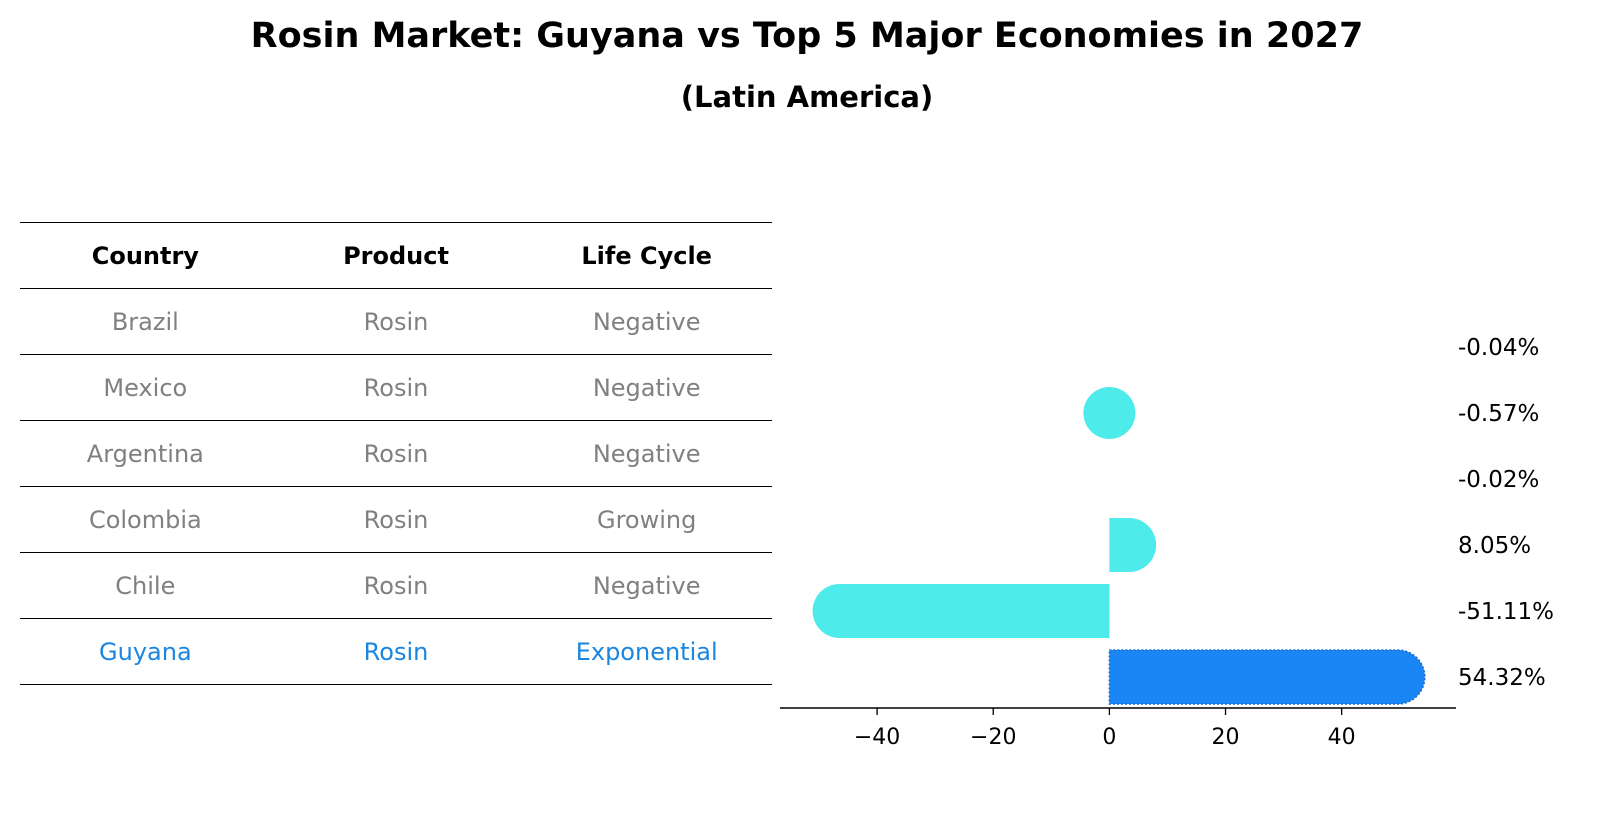  Describe the element at coordinates (877, 737) in the screenshot. I see `x-tick-label: −40` at that location.